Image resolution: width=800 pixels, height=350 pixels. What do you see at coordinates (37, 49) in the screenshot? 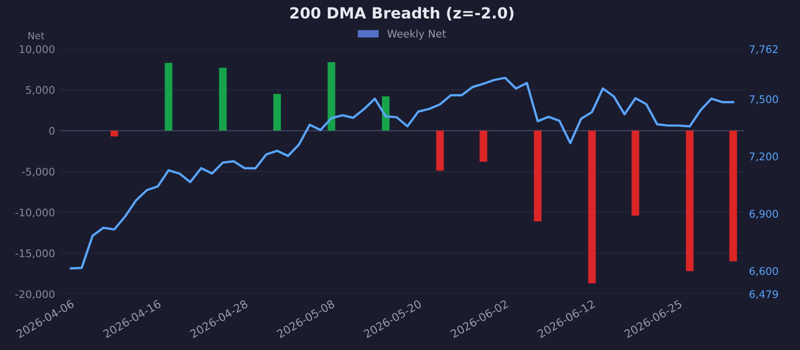
I see `y-tick-label: 10,000` at bounding box center [37, 49].